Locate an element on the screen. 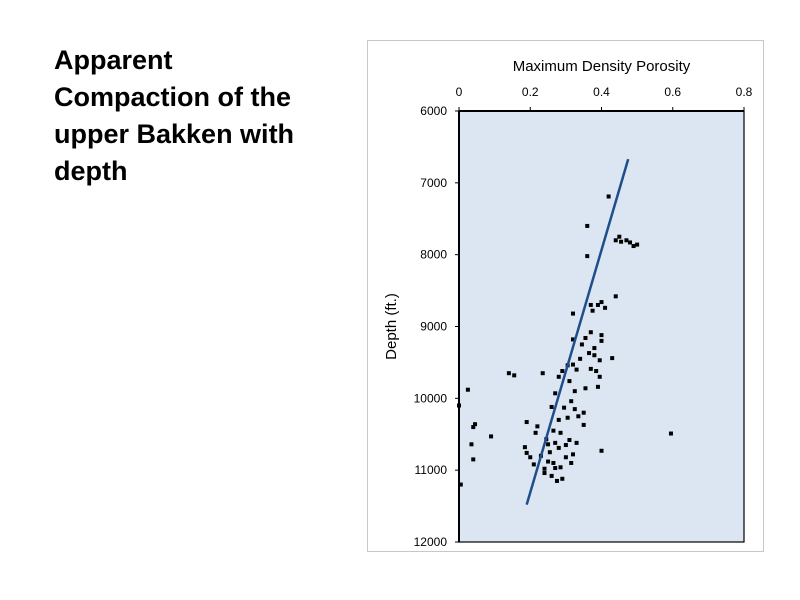  y-tick-label: 11000 is located at coordinates (431, 470).